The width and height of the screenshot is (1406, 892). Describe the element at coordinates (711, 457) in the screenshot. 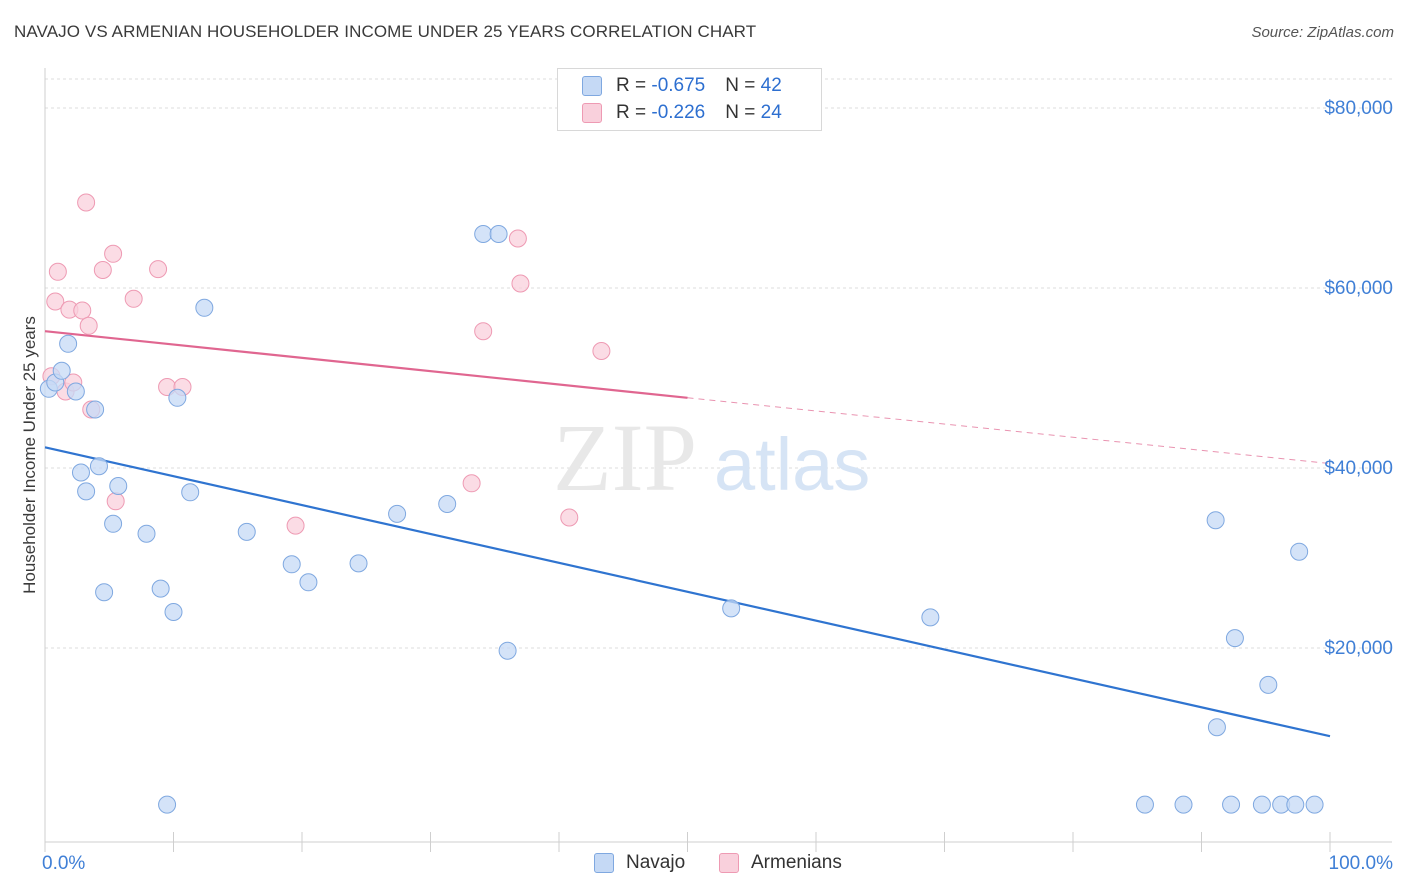

I see `watermark: ZIP atlas` at that location.